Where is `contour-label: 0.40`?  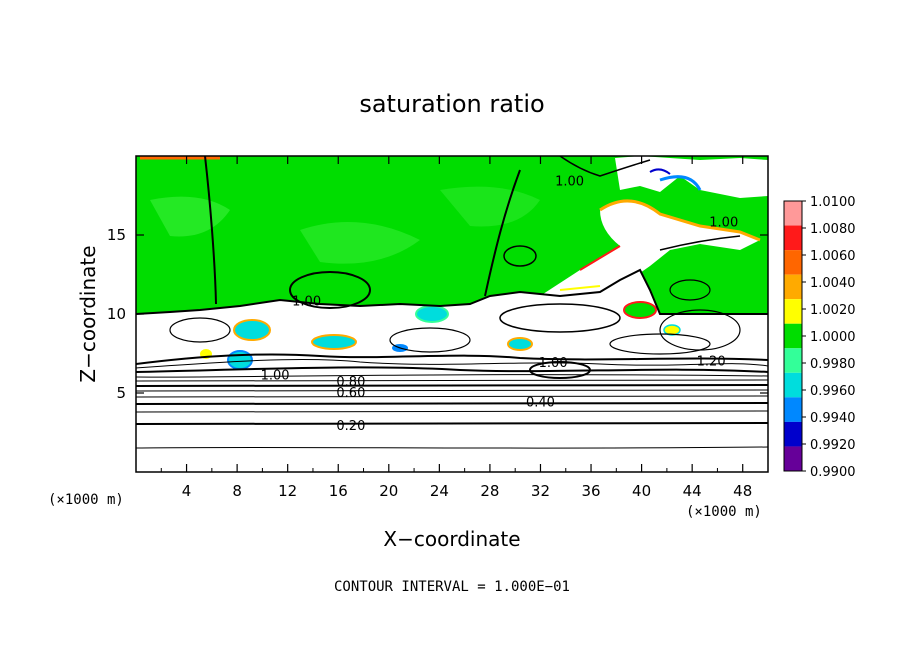 contour-label: 0.40 is located at coordinates (540, 402).